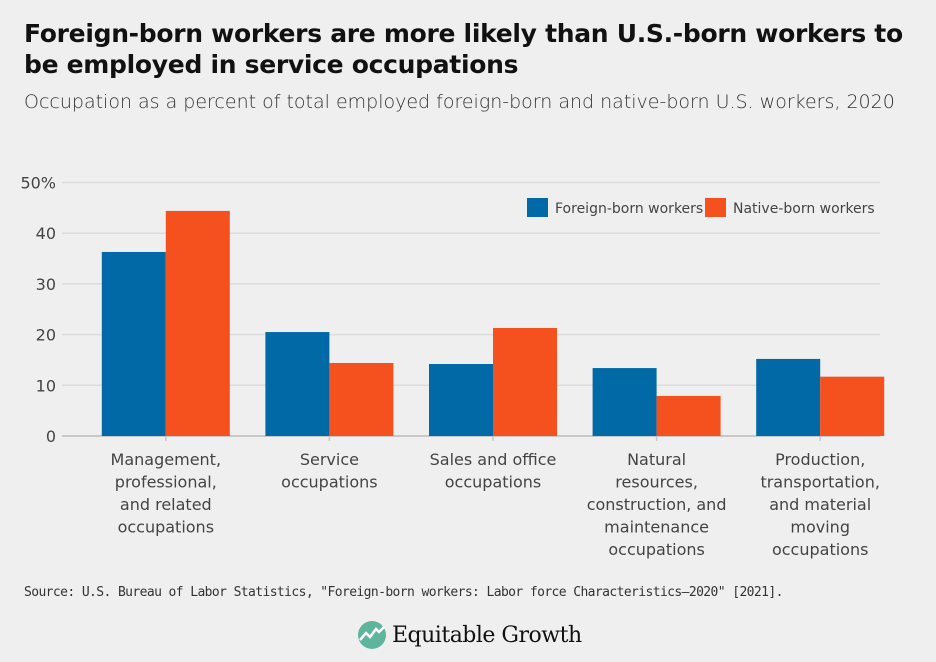 The height and width of the screenshot is (662, 936). What do you see at coordinates (372, 635) in the screenshot?
I see `growth-logo-icon` at bounding box center [372, 635].